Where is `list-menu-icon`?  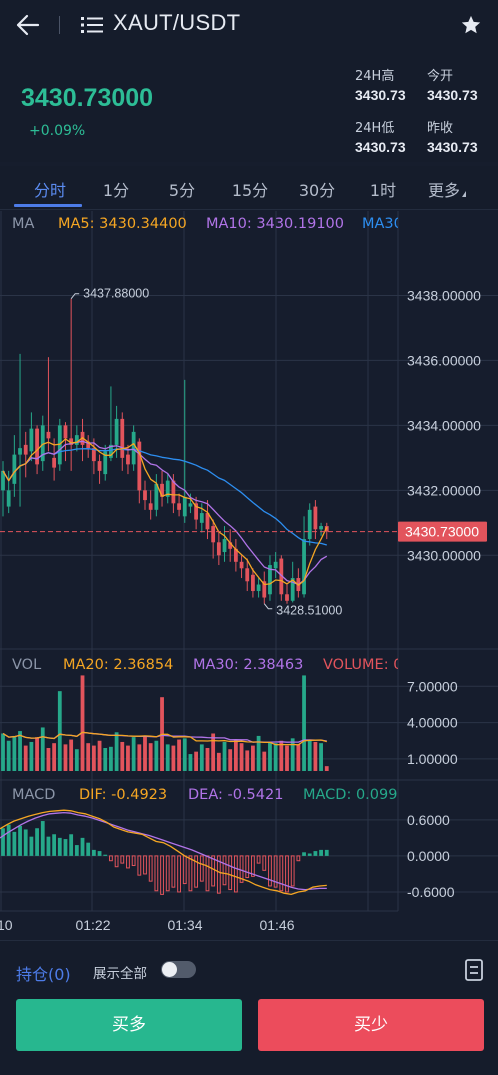
list-menu-icon is located at coordinates (92, 25).